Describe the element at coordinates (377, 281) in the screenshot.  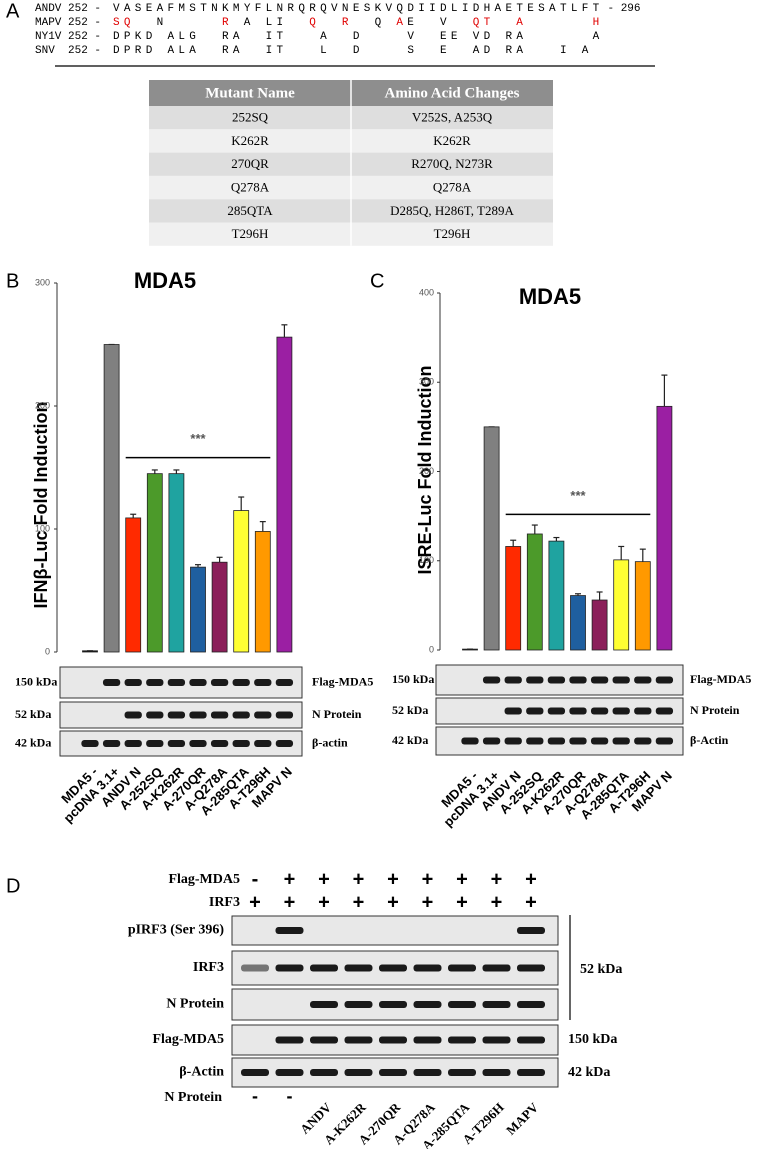
I see `panel-label: C` at that location.